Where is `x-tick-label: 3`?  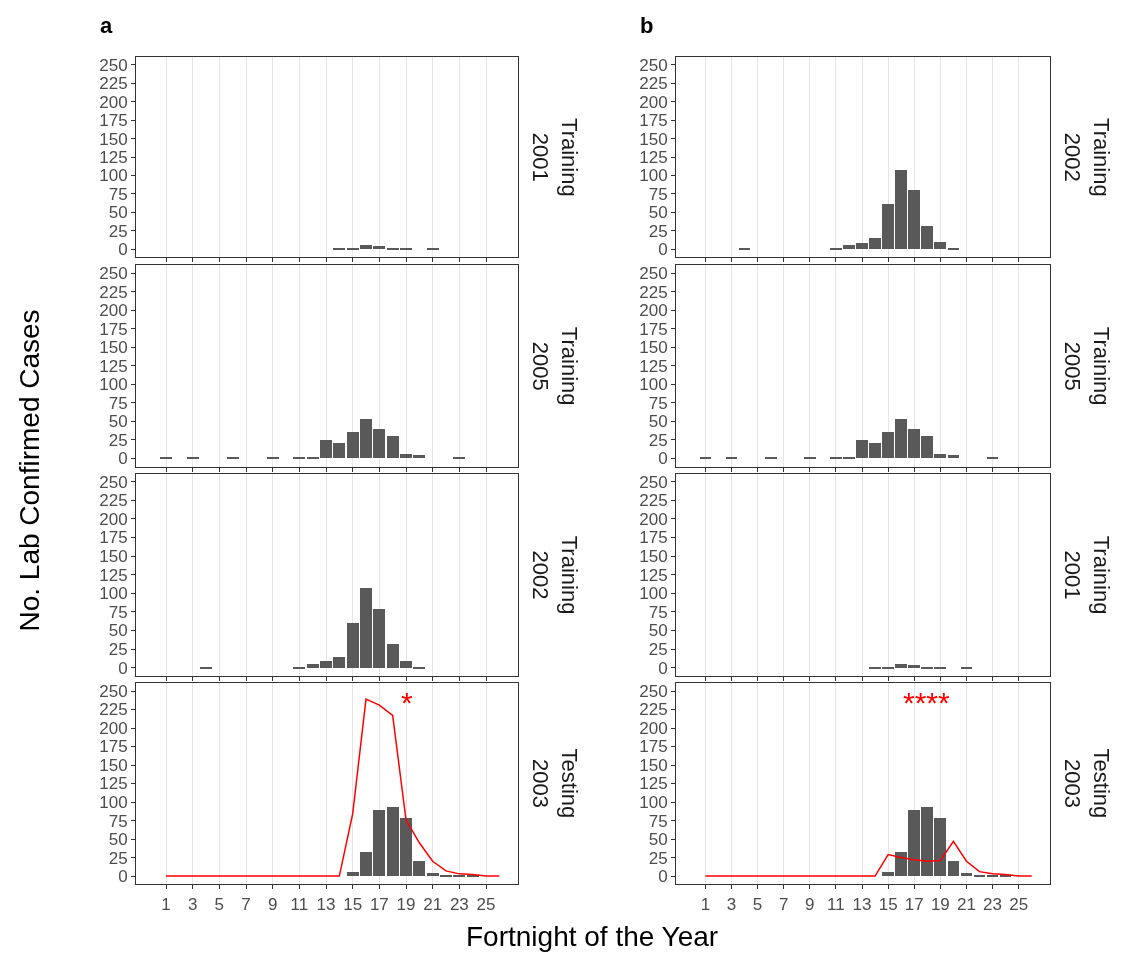
x-tick-label: 3 is located at coordinates (731, 904).